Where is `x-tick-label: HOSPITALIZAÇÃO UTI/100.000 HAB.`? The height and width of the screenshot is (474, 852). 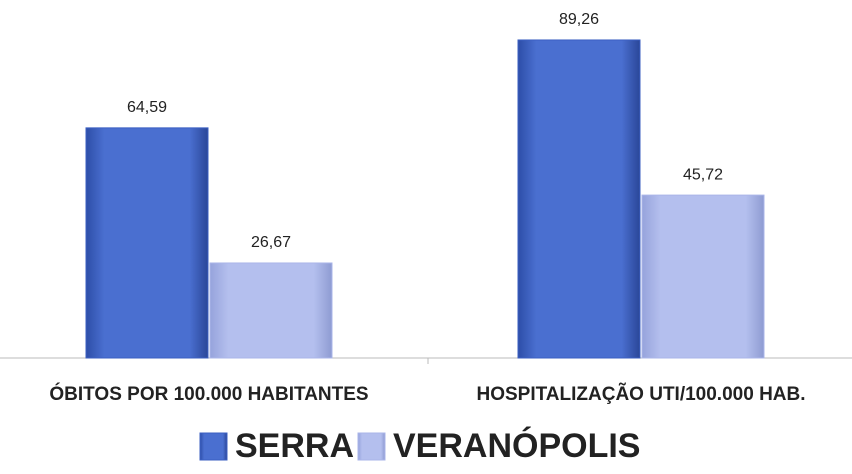 x-tick-label: HOSPITALIZAÇÃO UTI/100.000 HAB. is located at coordinates (640, 394).